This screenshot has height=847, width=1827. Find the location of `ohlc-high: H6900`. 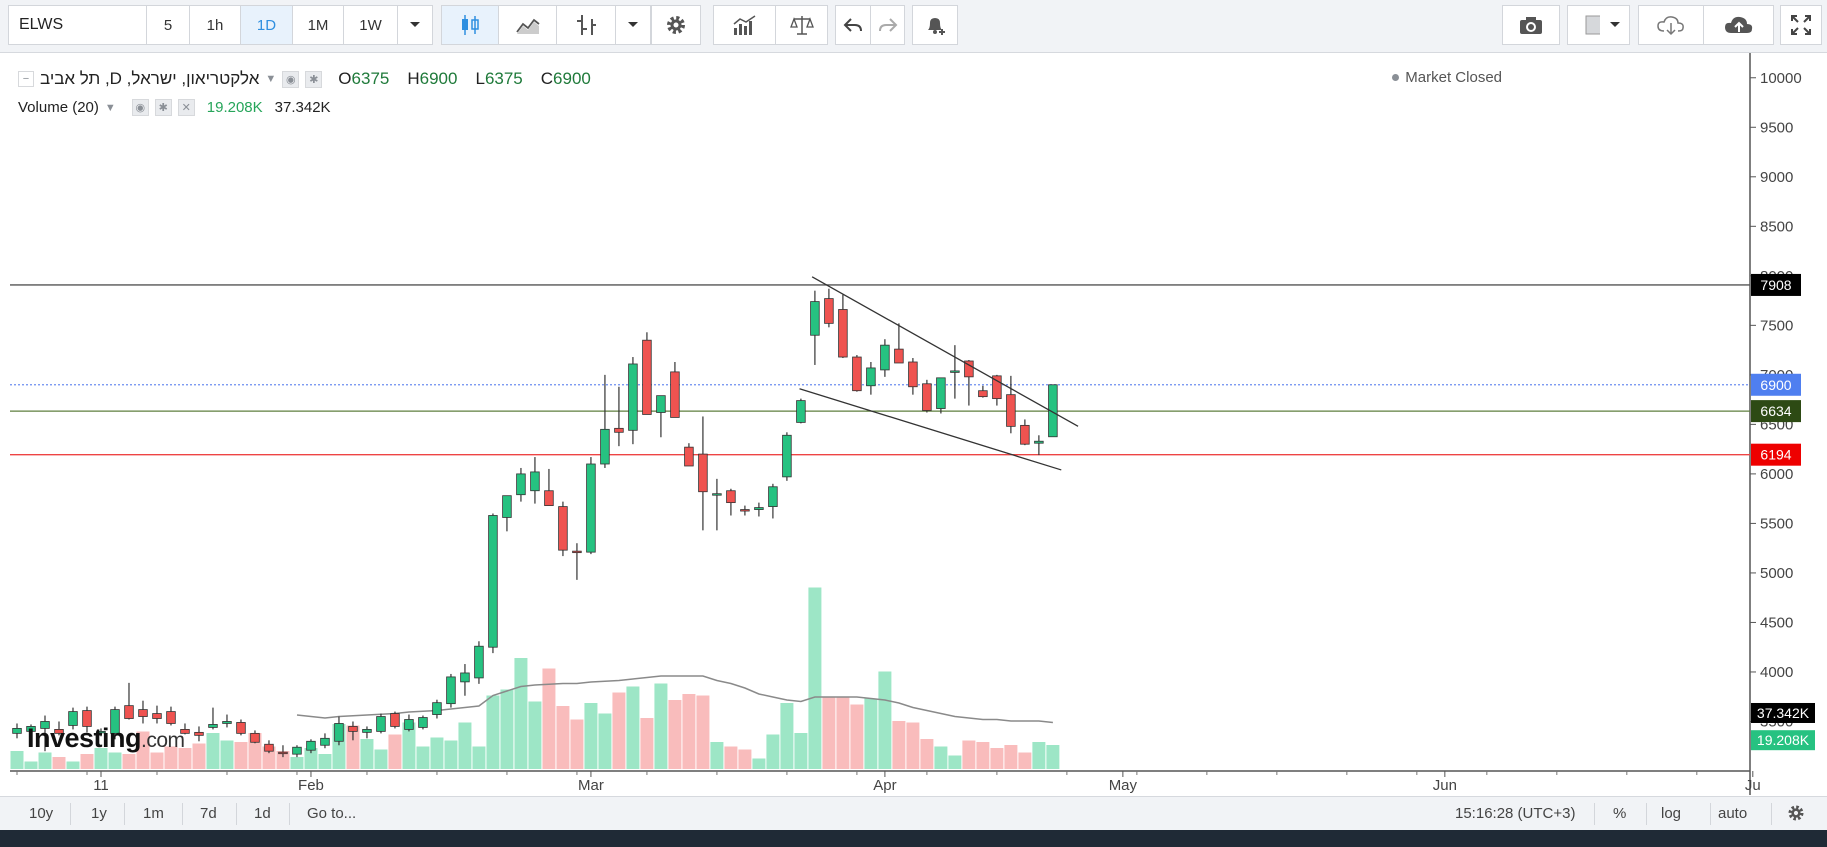

ohlc-high: H6900 is located at coordinates (432, 78).